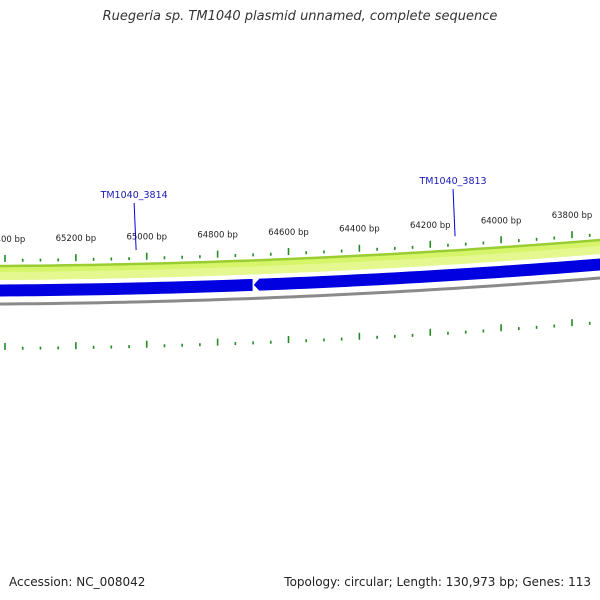 This screenshot has height=600, width=600. I want to click on ruler-label: 65400 bp, so click(12, 240).